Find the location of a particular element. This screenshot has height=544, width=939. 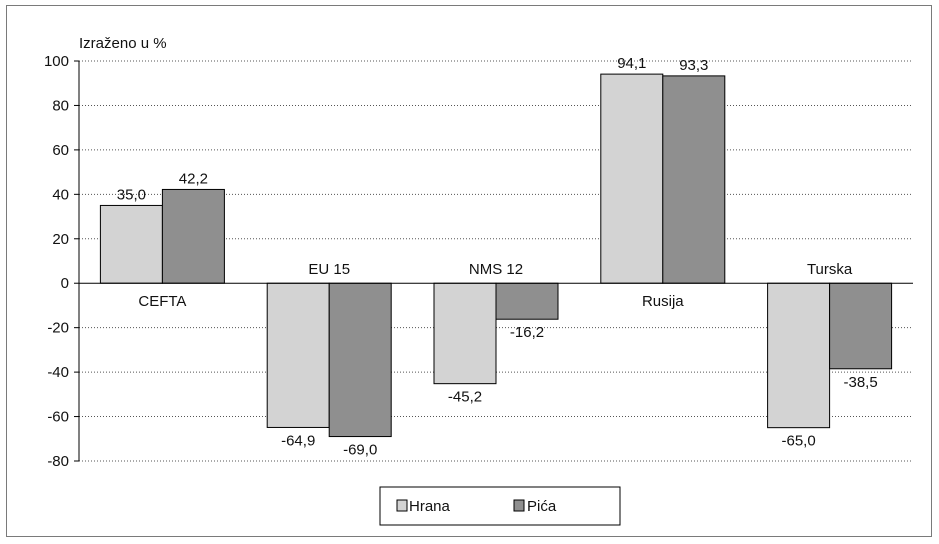

legend-swatch-pica is located at coordinates (519, 505).